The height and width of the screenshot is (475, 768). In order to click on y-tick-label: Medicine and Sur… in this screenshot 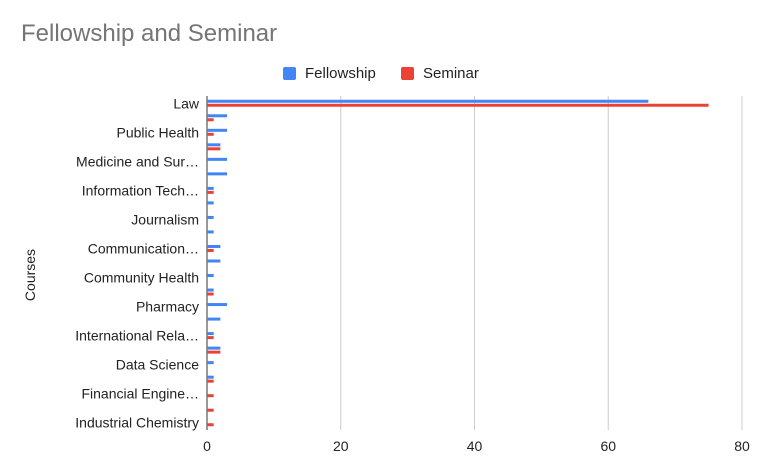, I will do `click(137, 161)`.